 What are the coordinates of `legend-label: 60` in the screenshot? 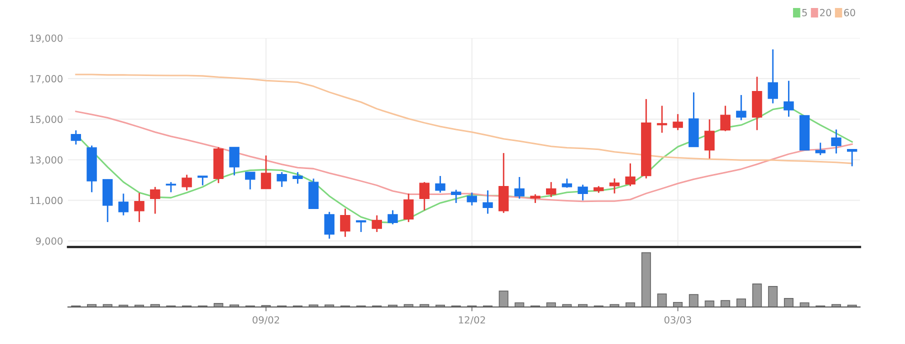 It's located at (850, 12).